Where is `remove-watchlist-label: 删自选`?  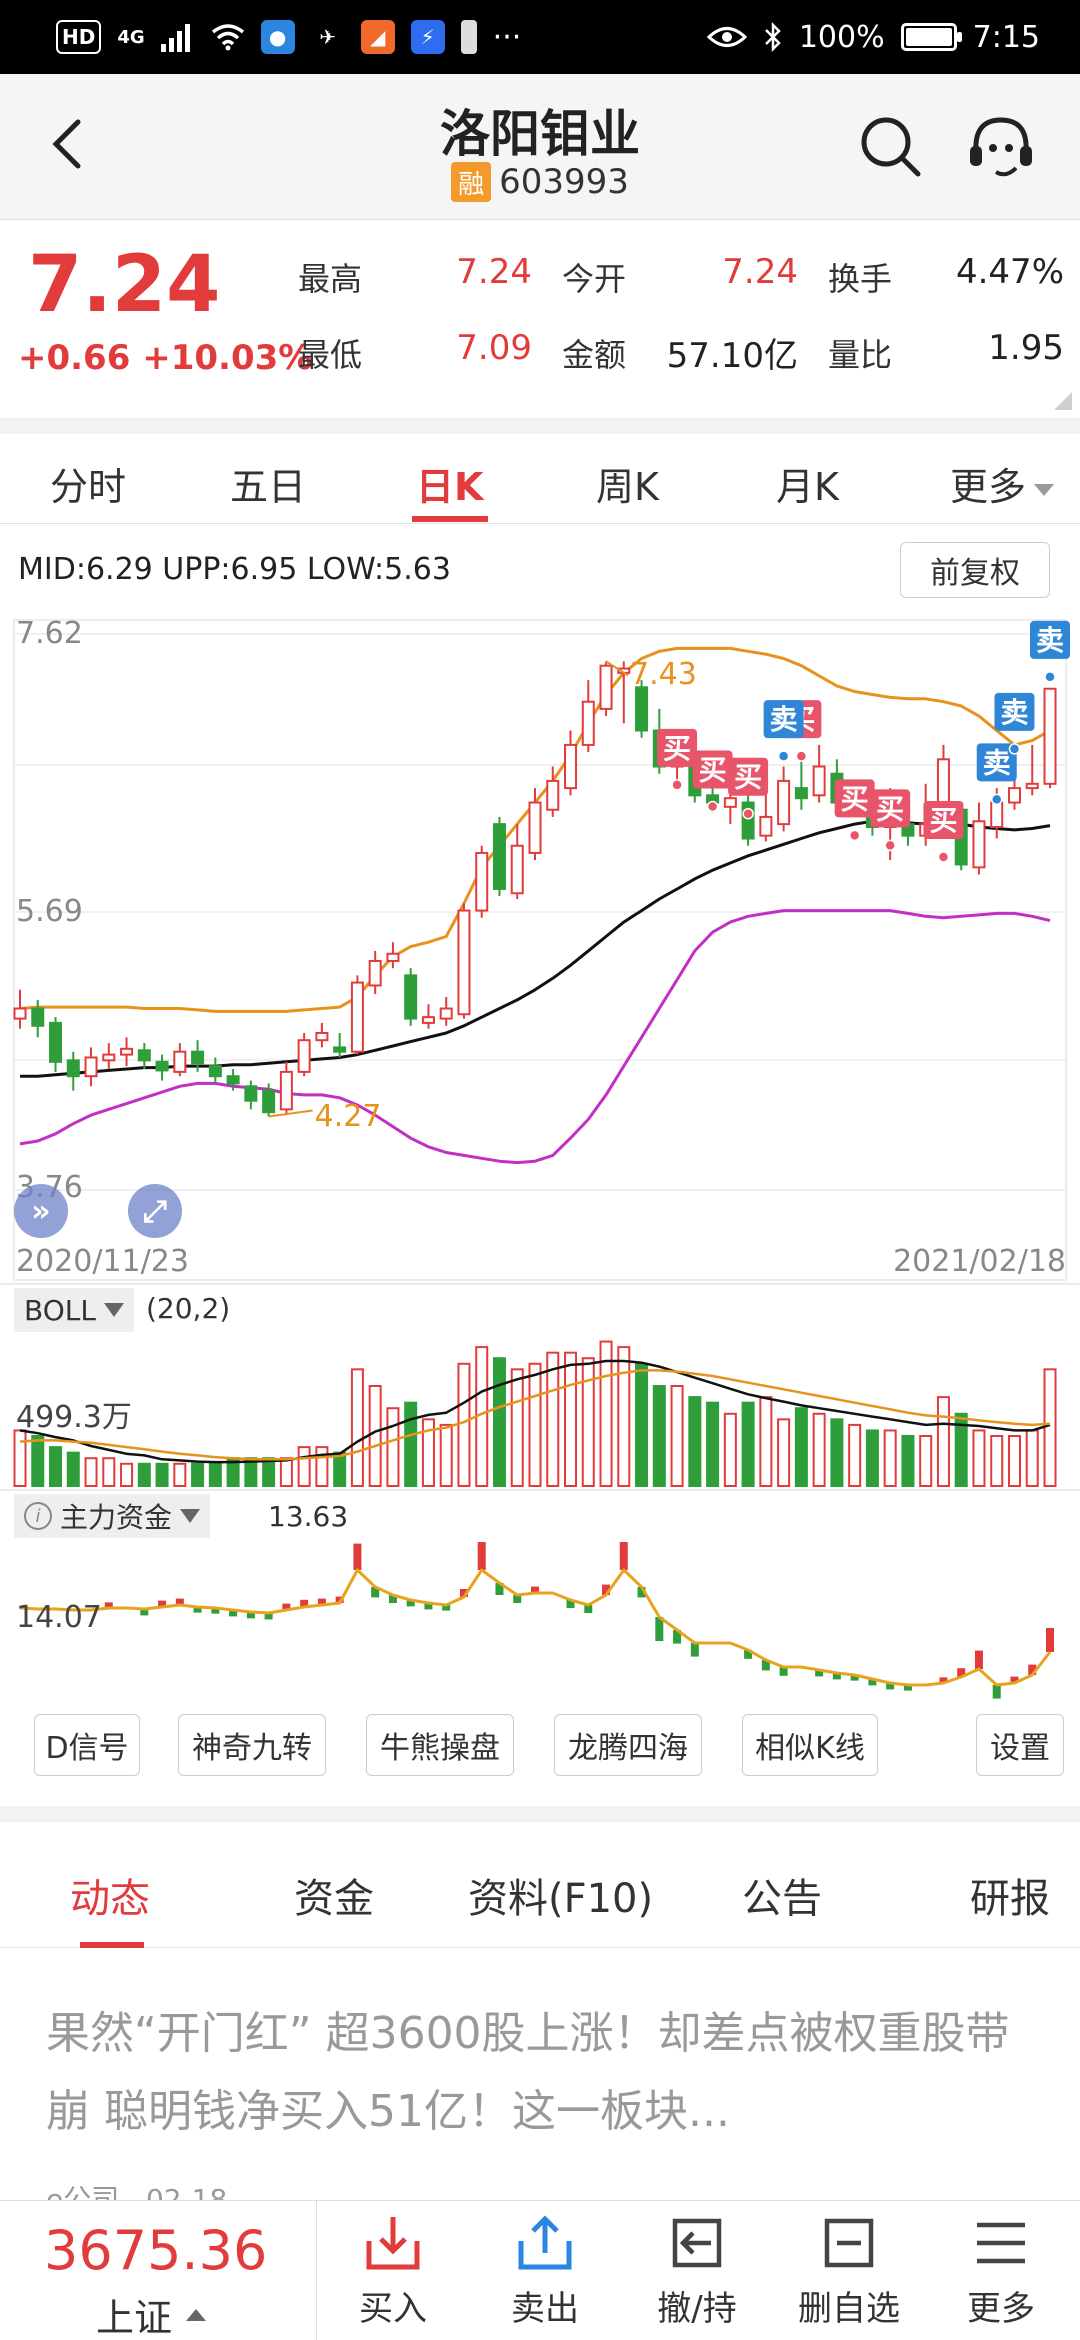
remove-watchlist-label: 删自选 is located at coordinates (849, 2309).